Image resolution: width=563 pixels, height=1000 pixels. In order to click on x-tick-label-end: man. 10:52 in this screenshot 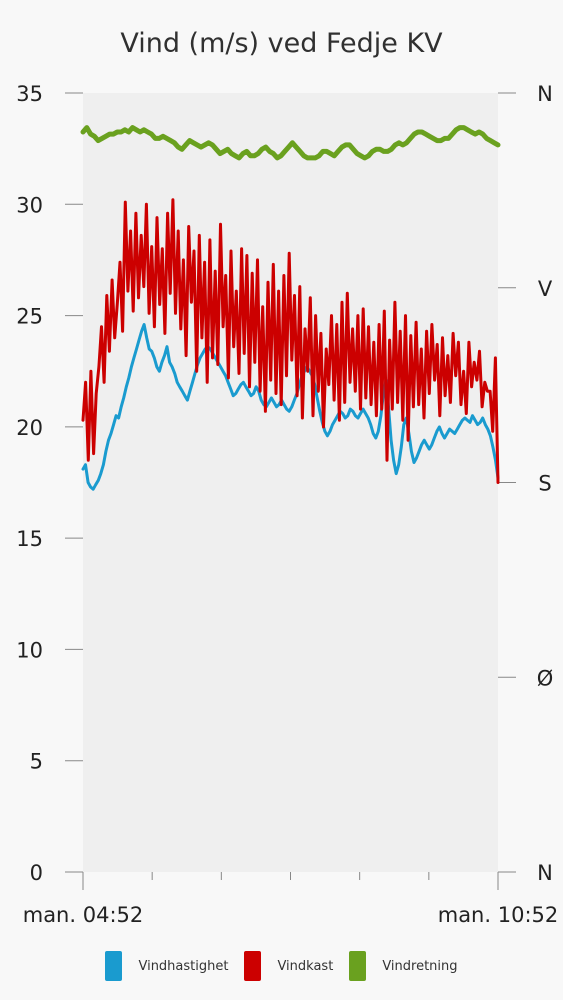, I will do `click(498, 915)`.